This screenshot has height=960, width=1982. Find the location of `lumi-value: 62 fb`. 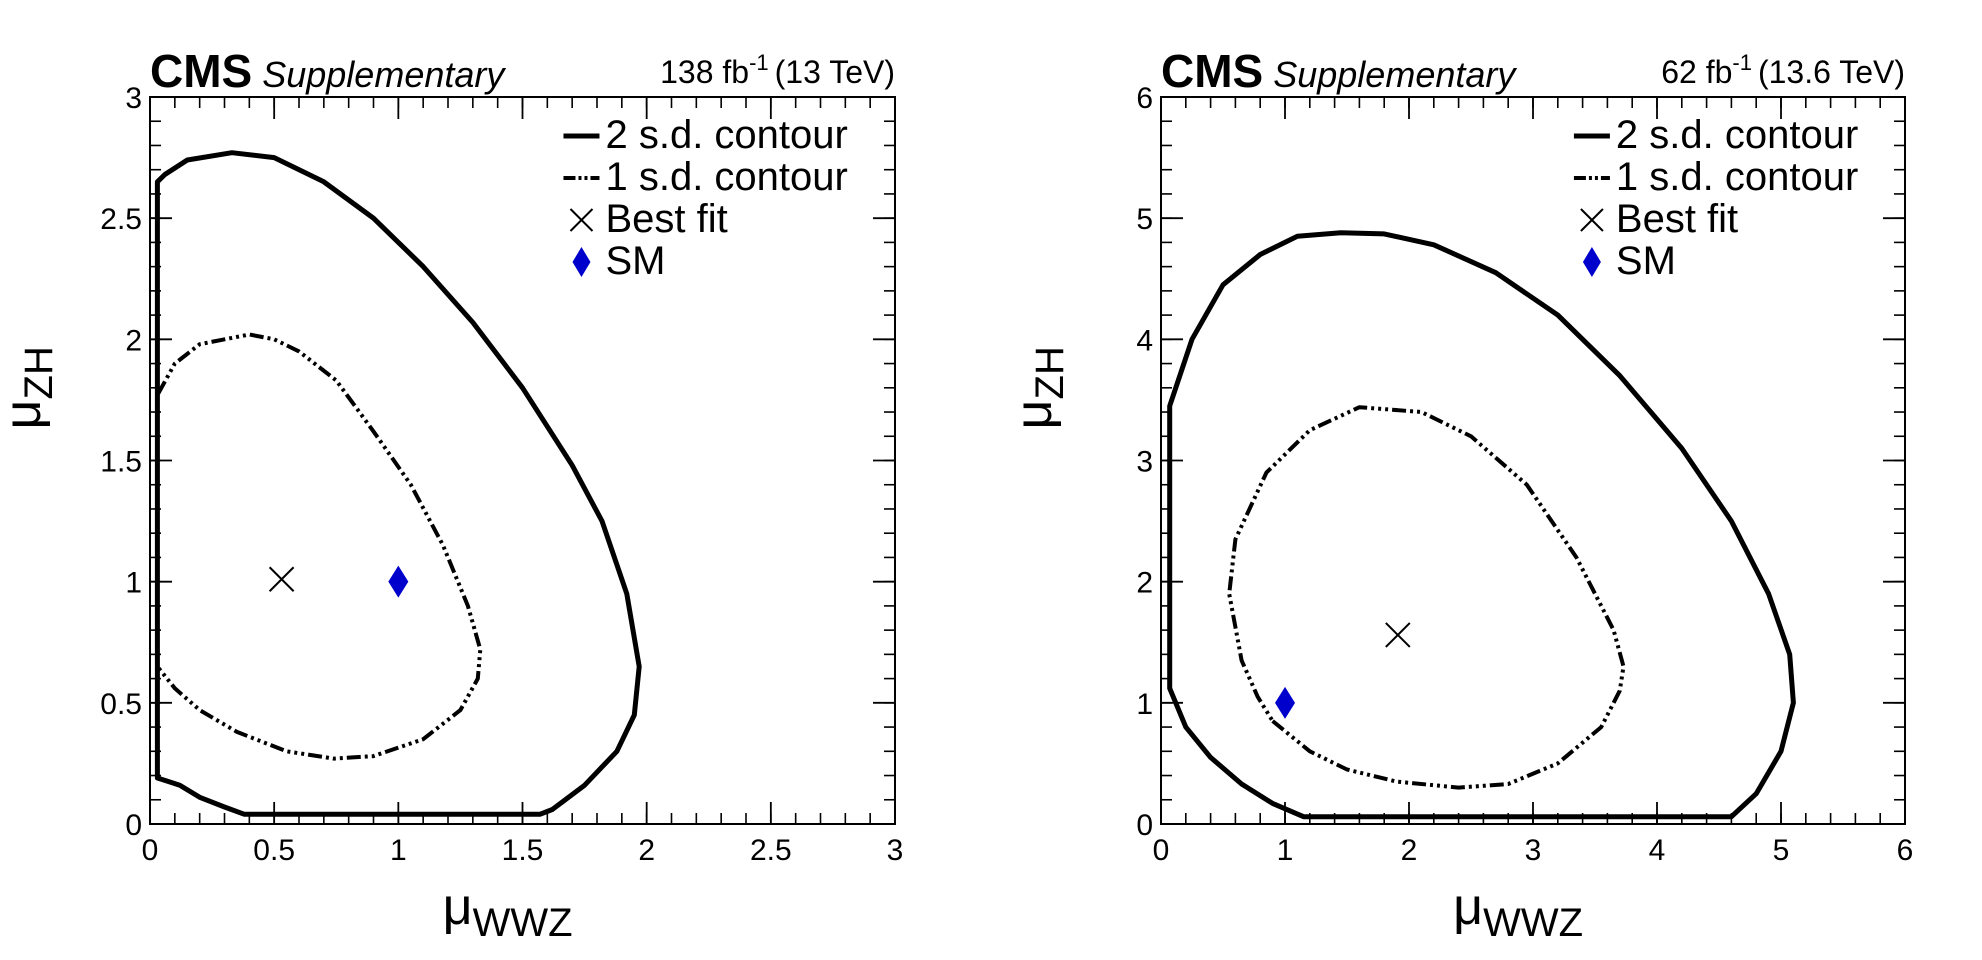

lumi-value: 62 fb is located at coordinates (1696, 72).